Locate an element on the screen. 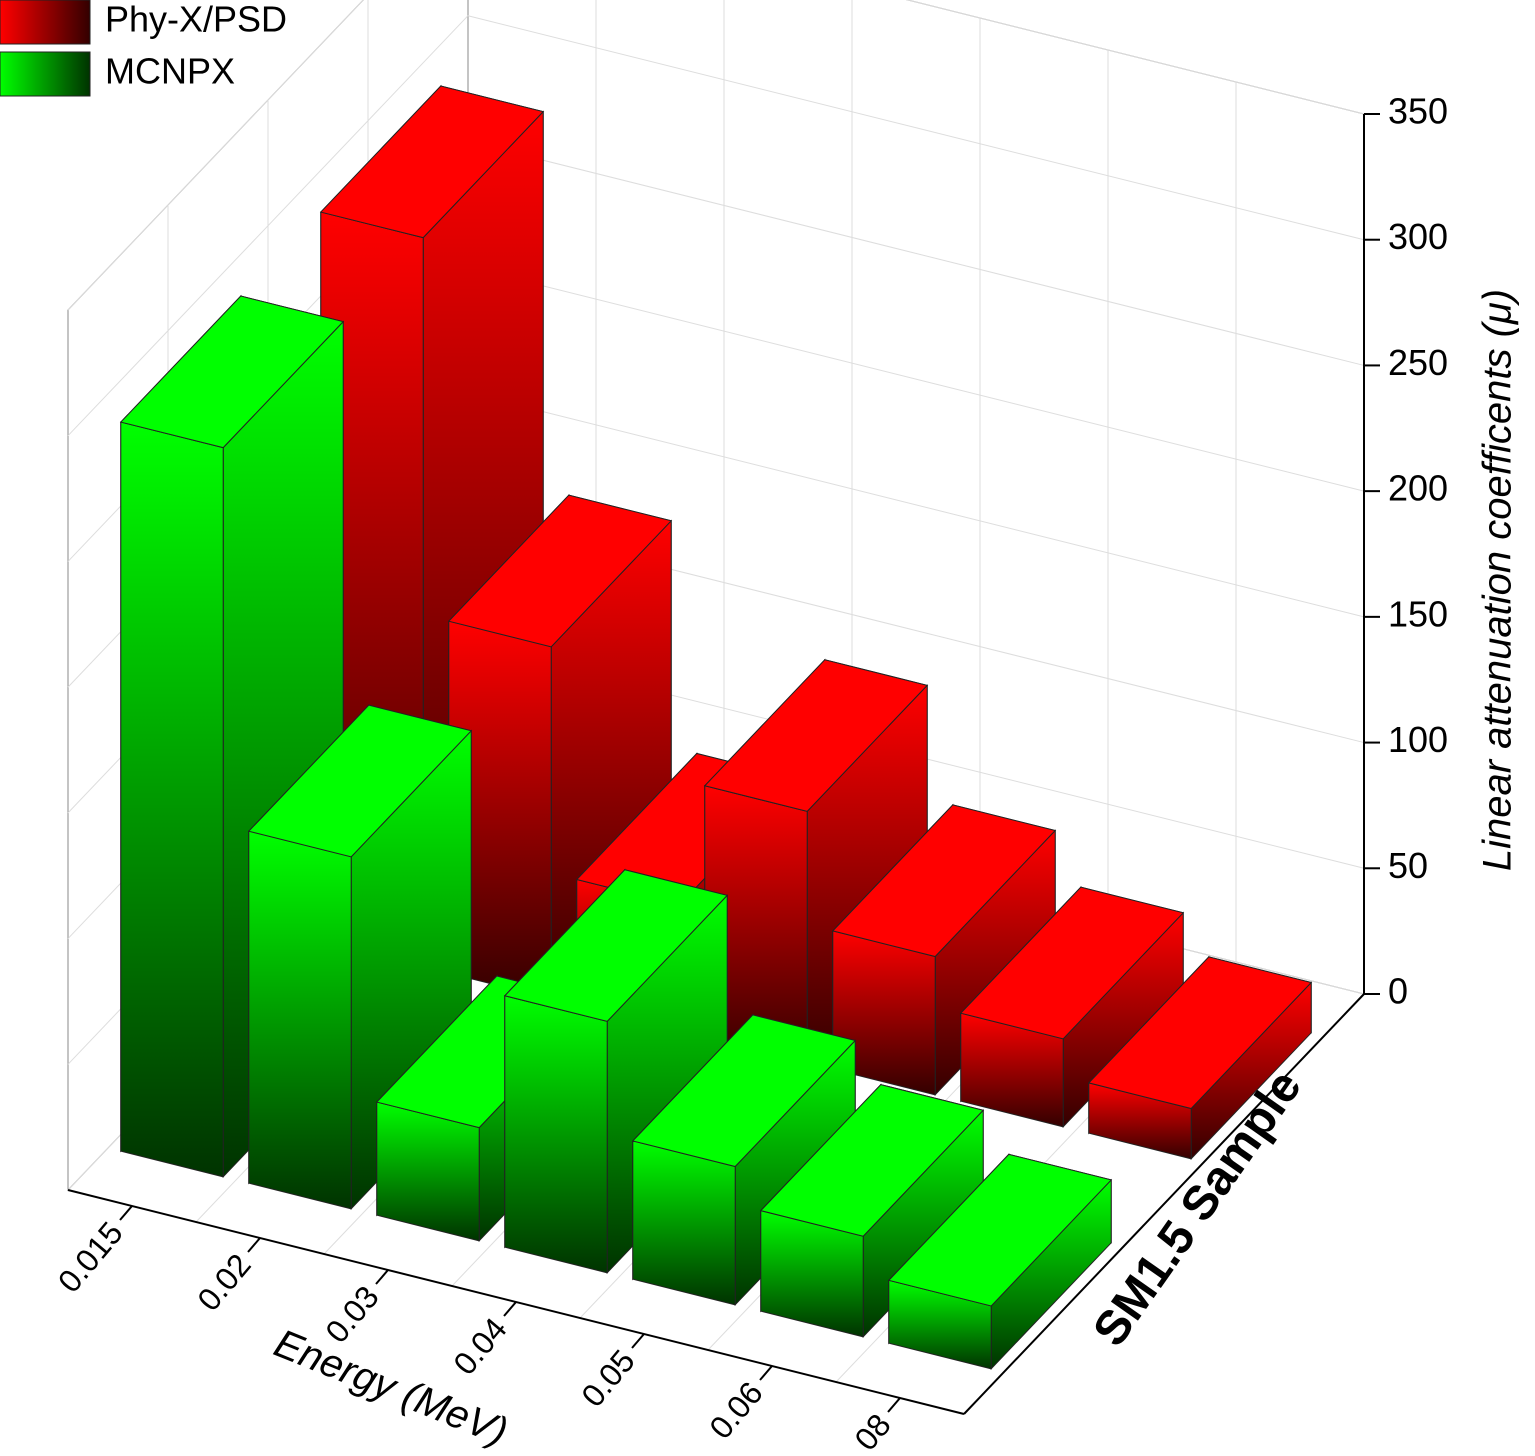 This screenshot has width=1535, height=1456. y-tick-label: 100 is located at coordinates (1418, 739).